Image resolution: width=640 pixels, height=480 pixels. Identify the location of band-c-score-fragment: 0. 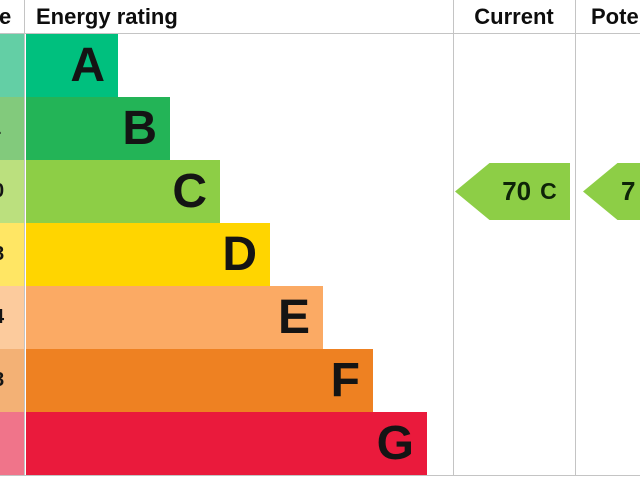
(2, 191).